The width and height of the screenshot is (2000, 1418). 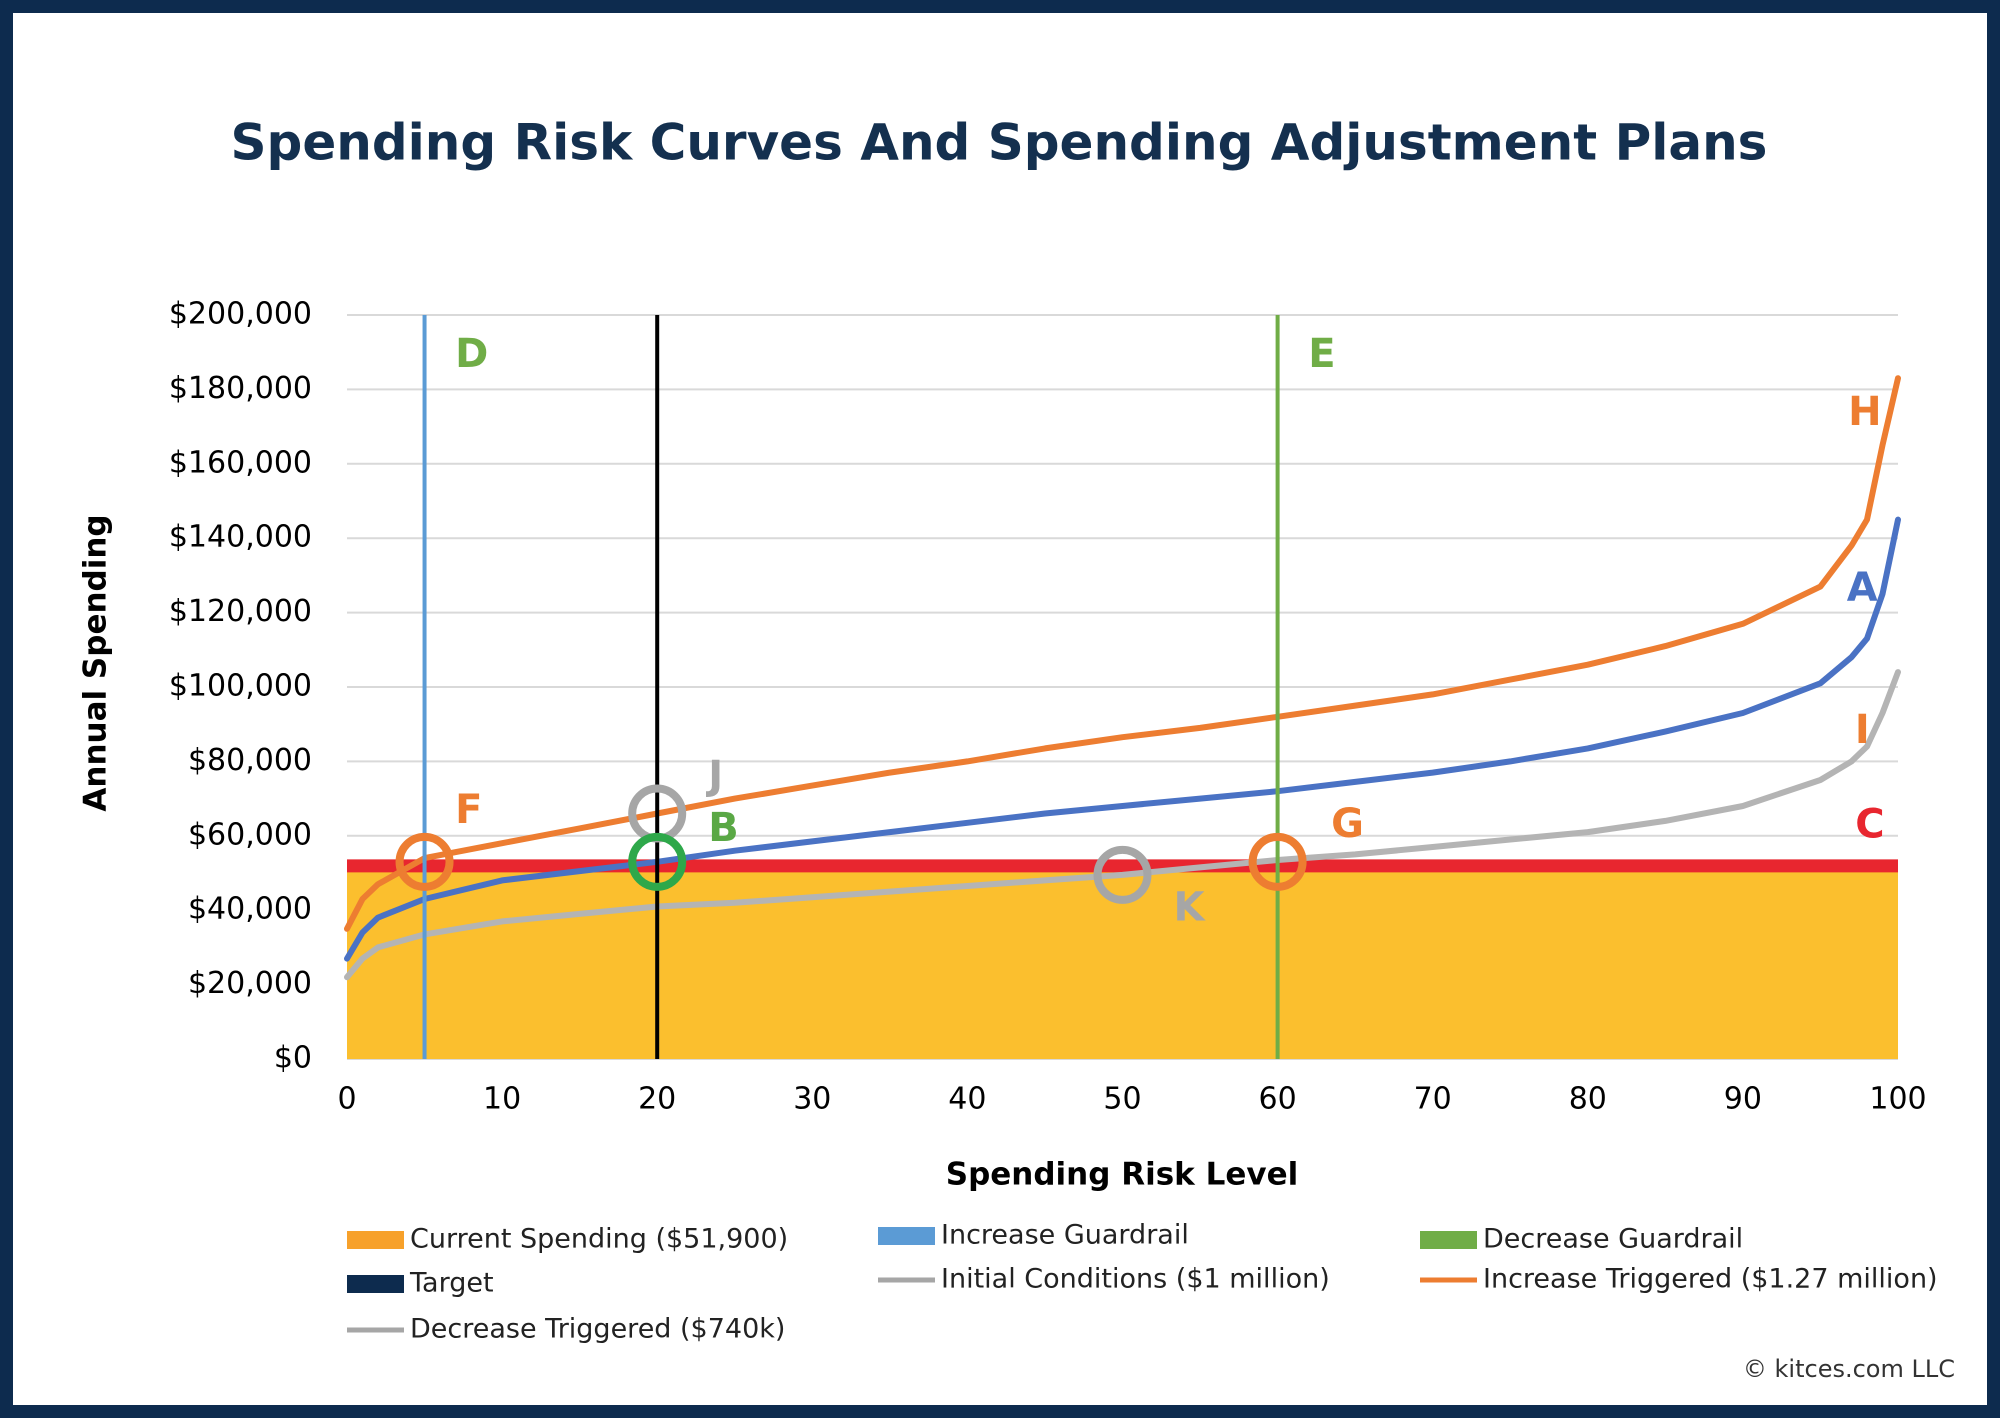 I want to click on current-spending-area, so click(x=1122, y=962).